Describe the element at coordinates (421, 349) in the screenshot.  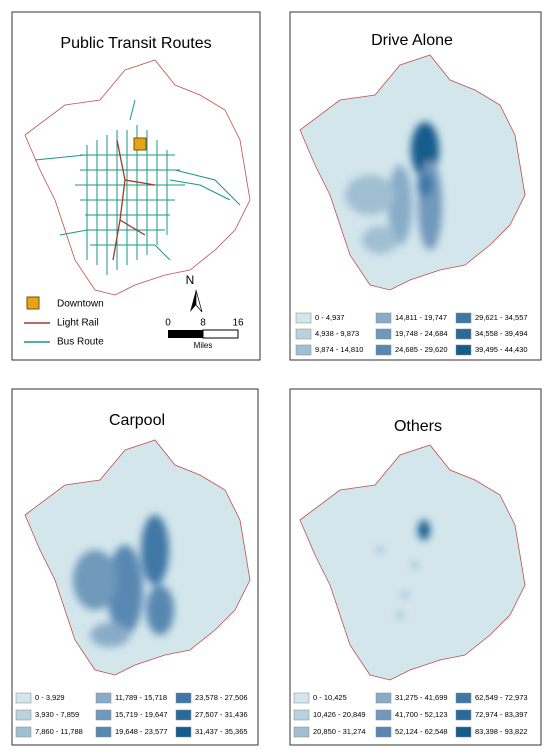
I see `legend-label: 24,685 - 29,620` at that location.